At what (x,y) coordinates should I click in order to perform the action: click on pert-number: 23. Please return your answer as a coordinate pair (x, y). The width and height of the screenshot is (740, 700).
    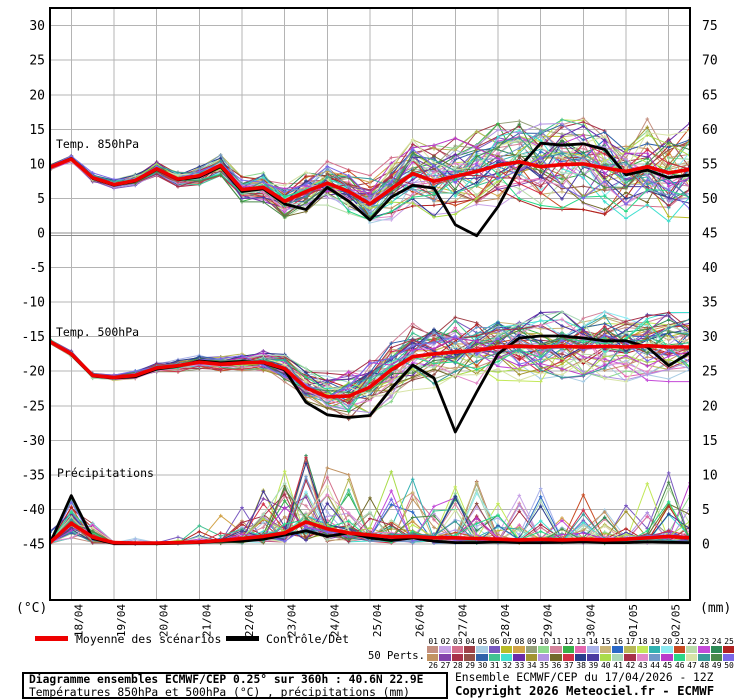
    Looking at the image, I should click on (704, 642).